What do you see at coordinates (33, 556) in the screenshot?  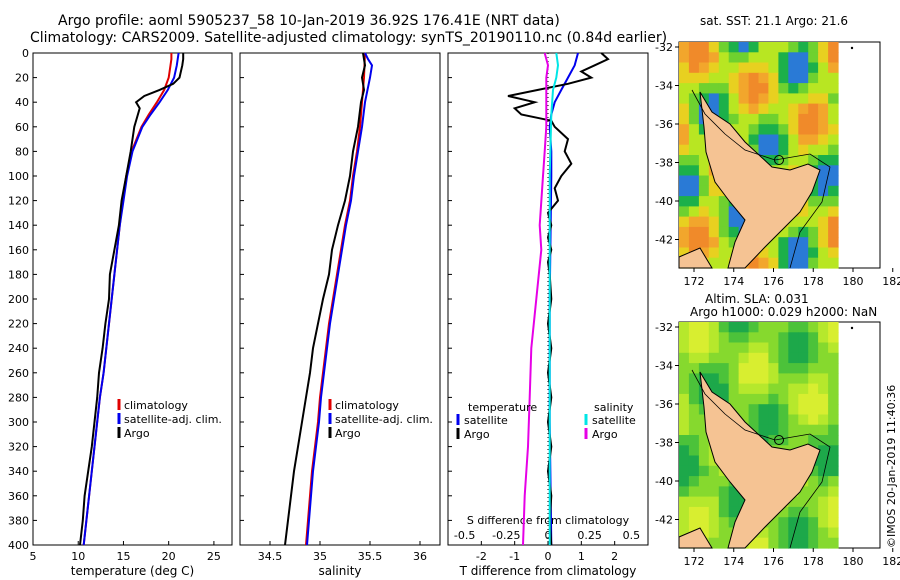 I see `x-tick-label: 5` at bounding box center [33, 556].